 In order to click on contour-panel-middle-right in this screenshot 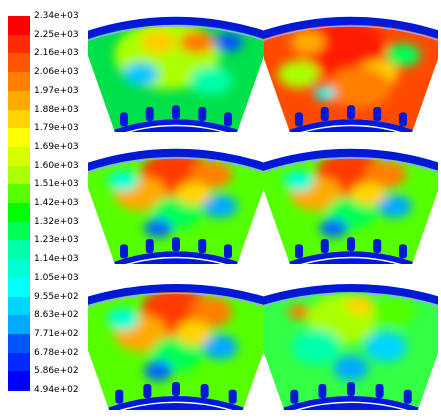, I will do `click(351, 200)`.